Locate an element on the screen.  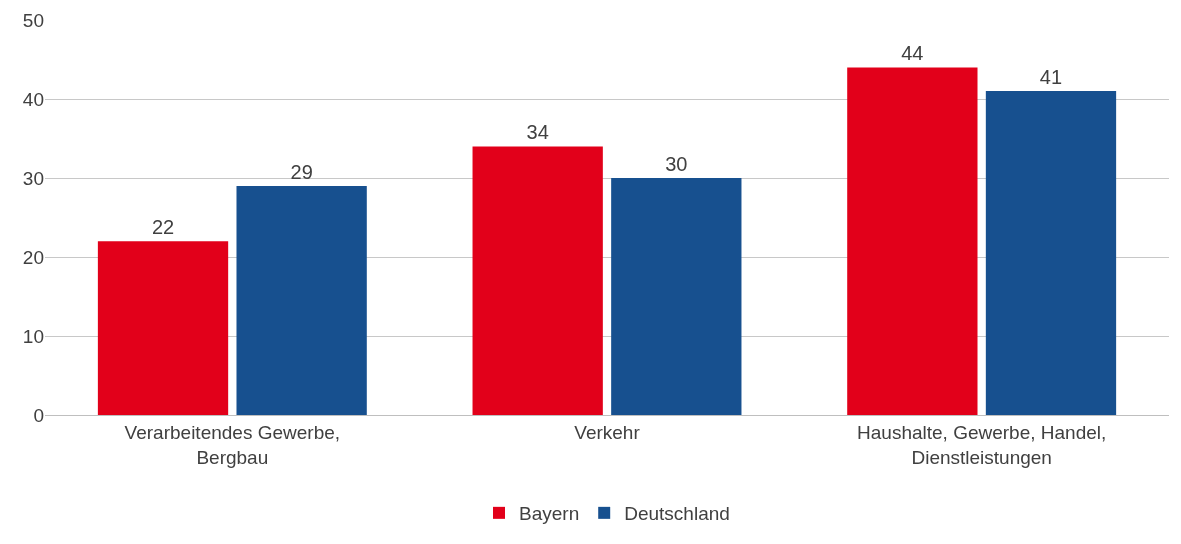
legend-label: Bayern is located at coordinates (549, 514).